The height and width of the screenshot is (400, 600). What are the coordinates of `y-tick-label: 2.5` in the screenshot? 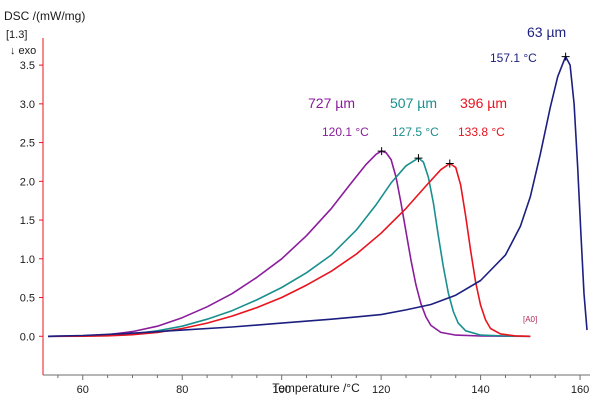 It's located at (27, 144).